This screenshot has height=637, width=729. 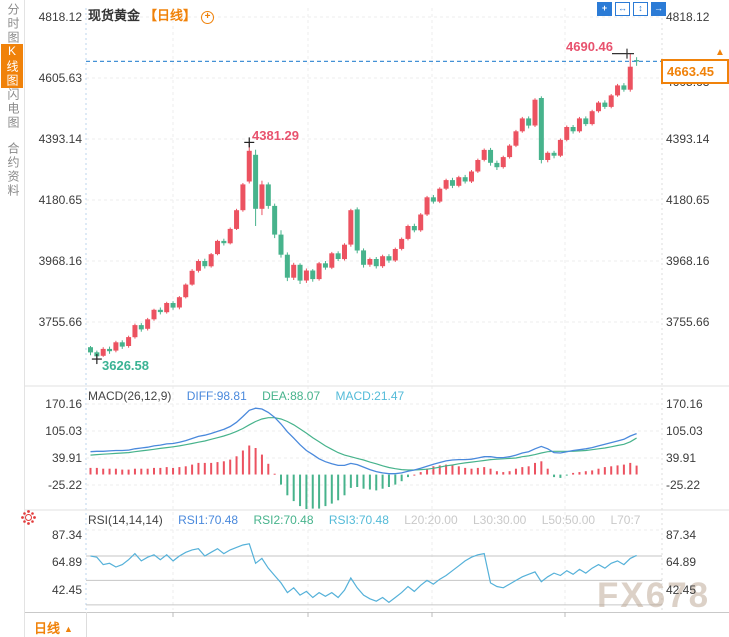 I want to click on rsi2-value: RSI2:70.48, so click(x=283, y=520).